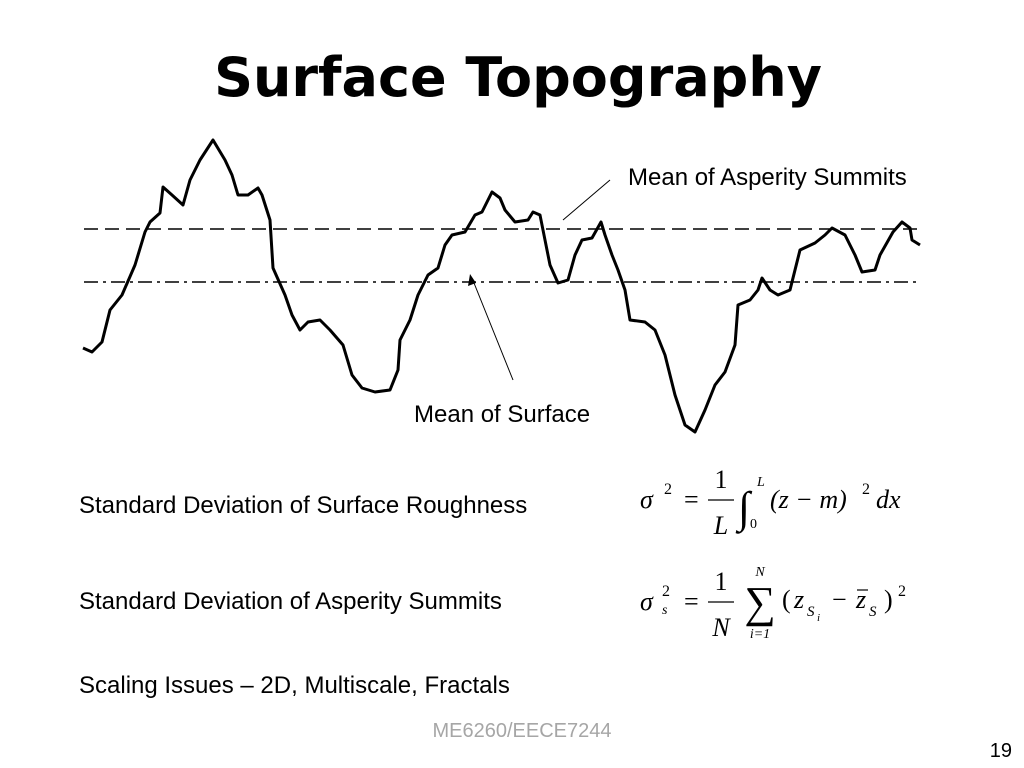 This screenshot has height=768, width=1024. I want to click on eq-text: s, so click(665, 610).